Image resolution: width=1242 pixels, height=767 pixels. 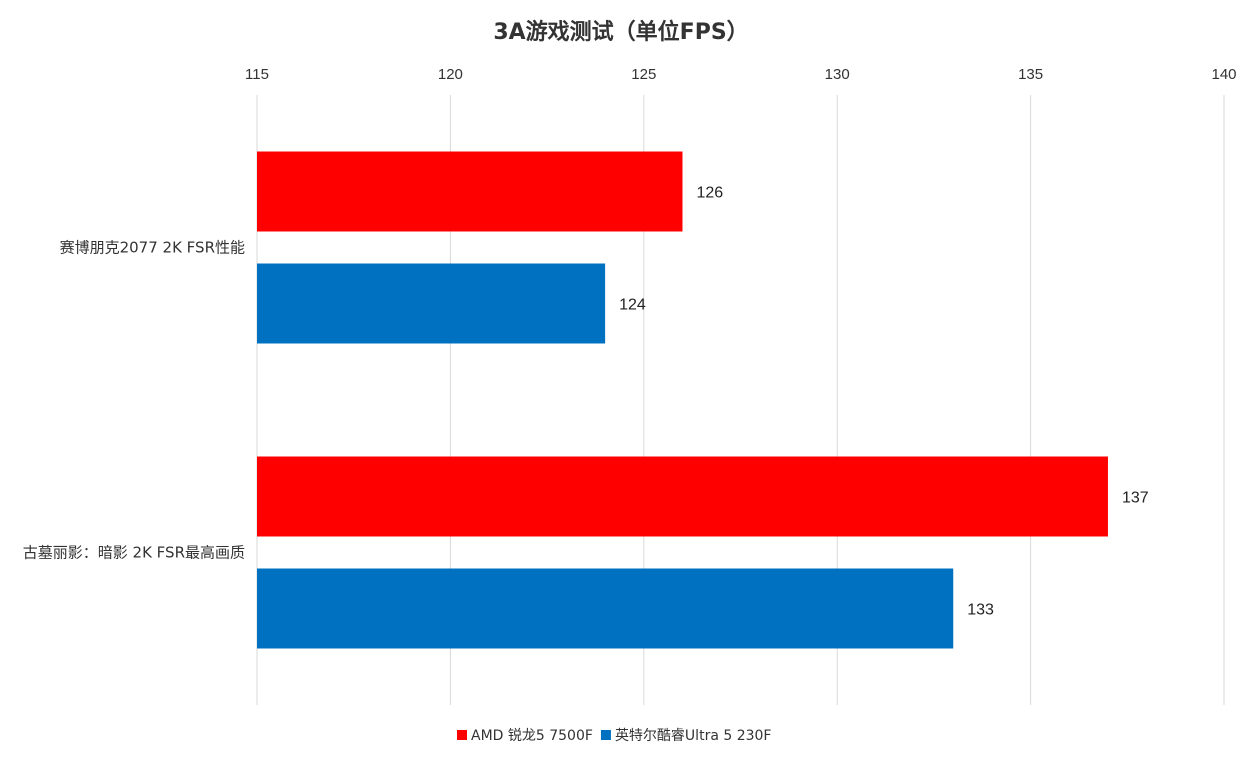 What do you see at coordinates (134, 553) in the screenshot?
I see `category-label: 古墓丽影：暗影 2K FSR最高画质` at bounding box center [134, 553].